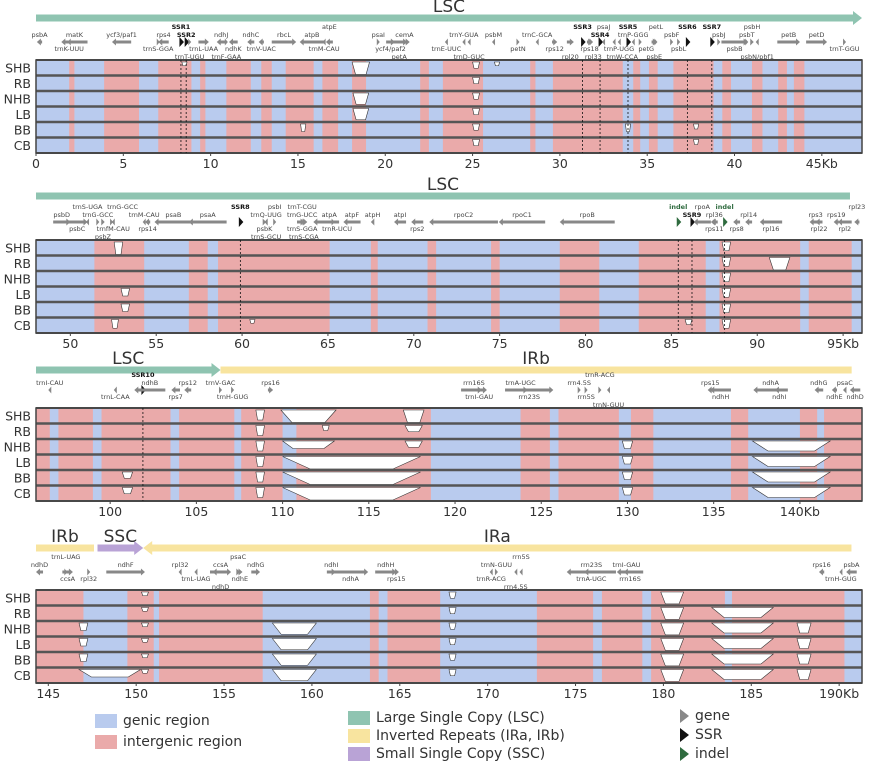  What do you see at coordinates (656, 27) in the screenshot?
I see `gene-label: petL` at bounding box center [656, 27].